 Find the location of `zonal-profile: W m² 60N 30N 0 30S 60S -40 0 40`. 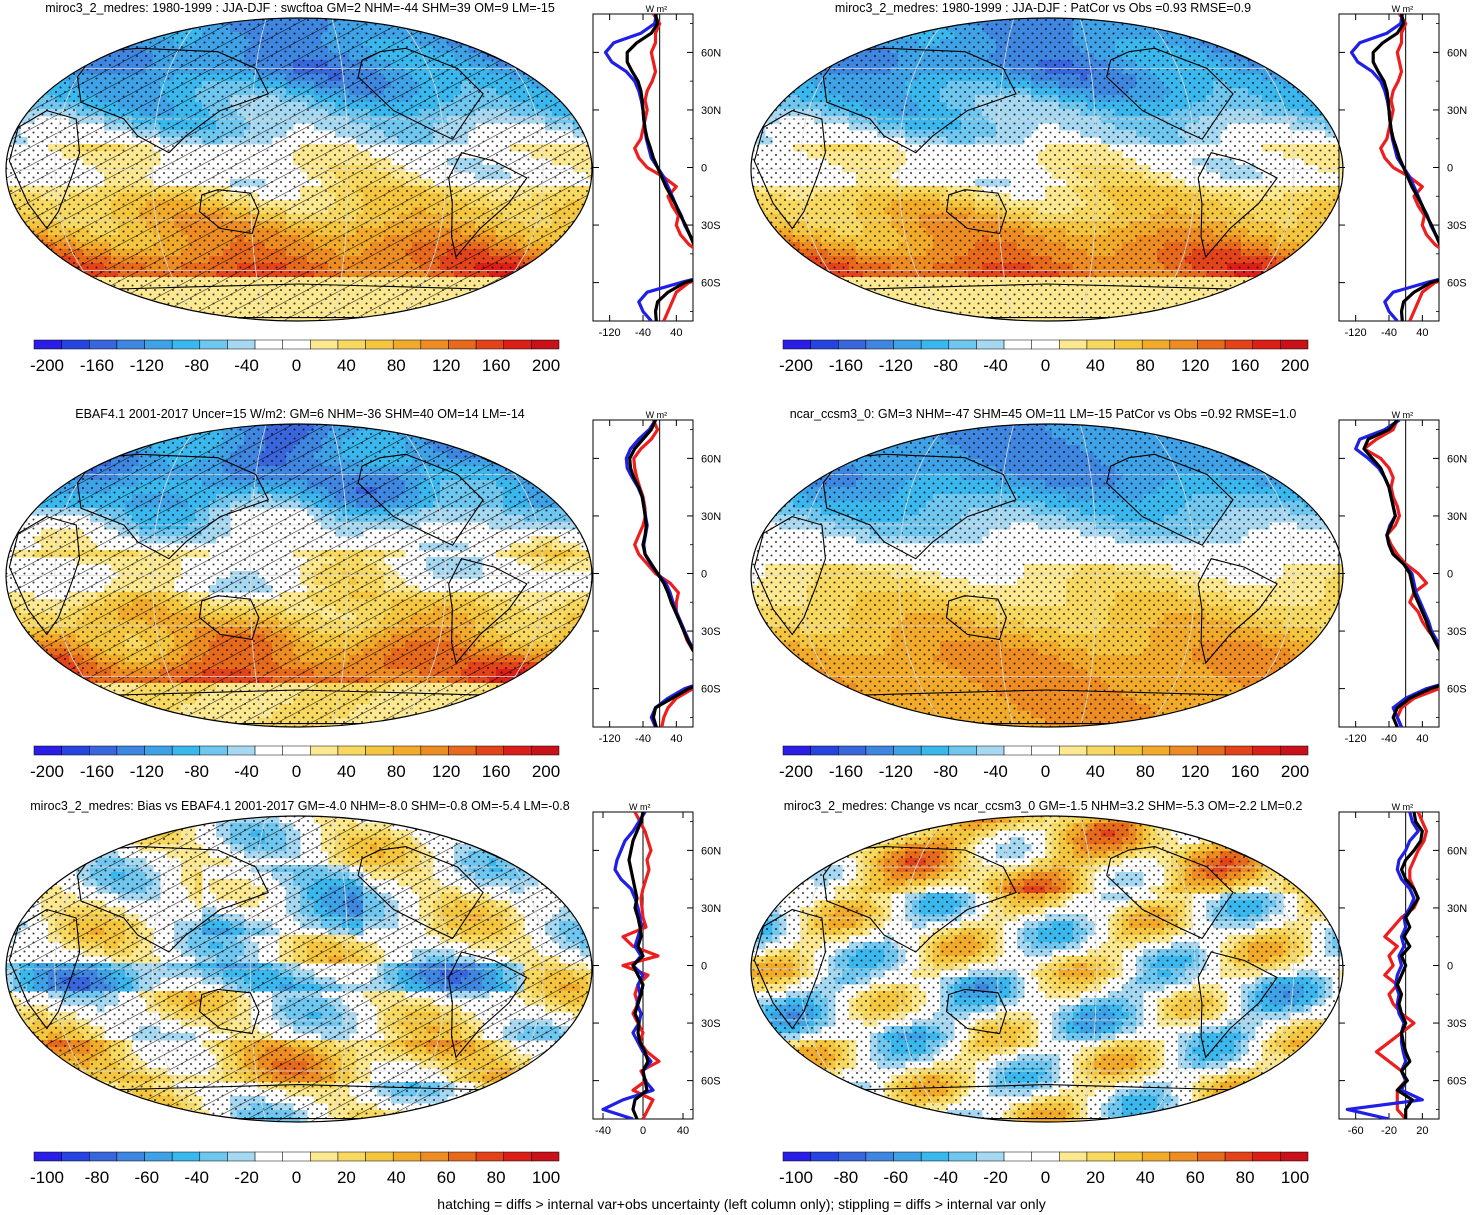

zonal-profile: W m² 60N 30N 0 30S 60S -40 0 40 is located at coordinates (656, 969).